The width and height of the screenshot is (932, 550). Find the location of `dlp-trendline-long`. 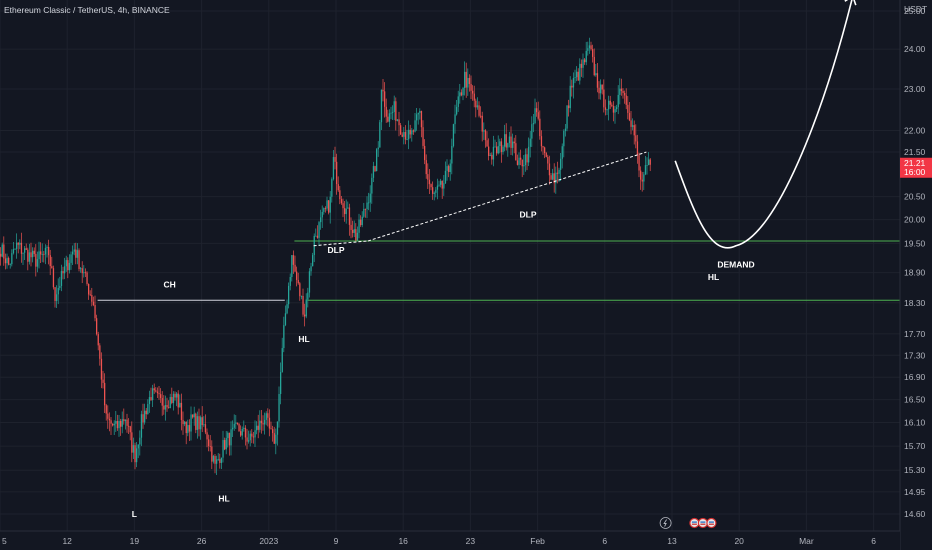

dlp-trendline-long is located at coordinates (507, 196).